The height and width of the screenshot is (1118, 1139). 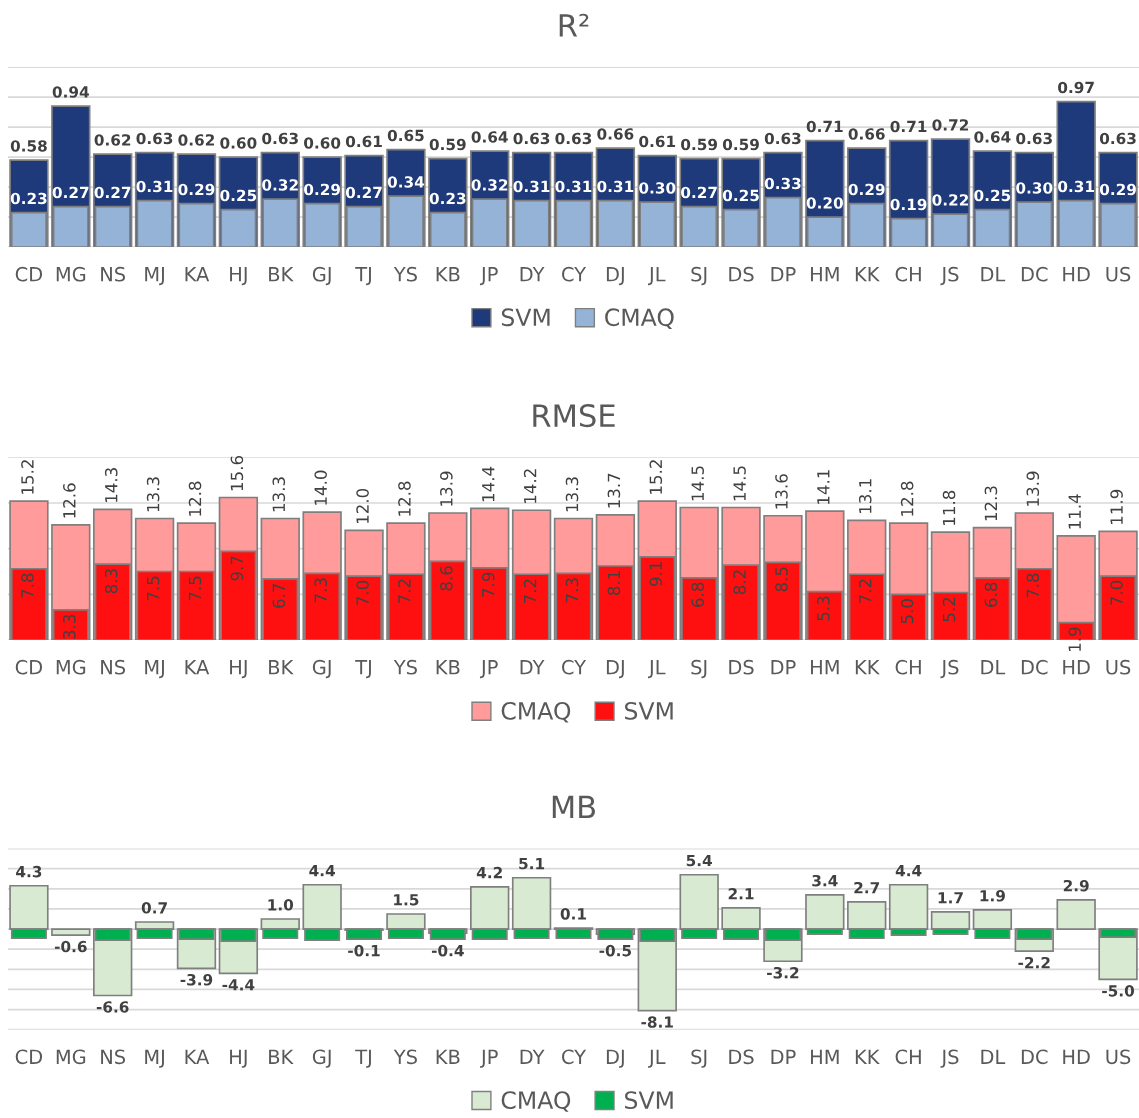 What do you see at coordinates (781, 579) in the screenshot?
I see `data-label: 8.5` at bounding box center [781, 579].